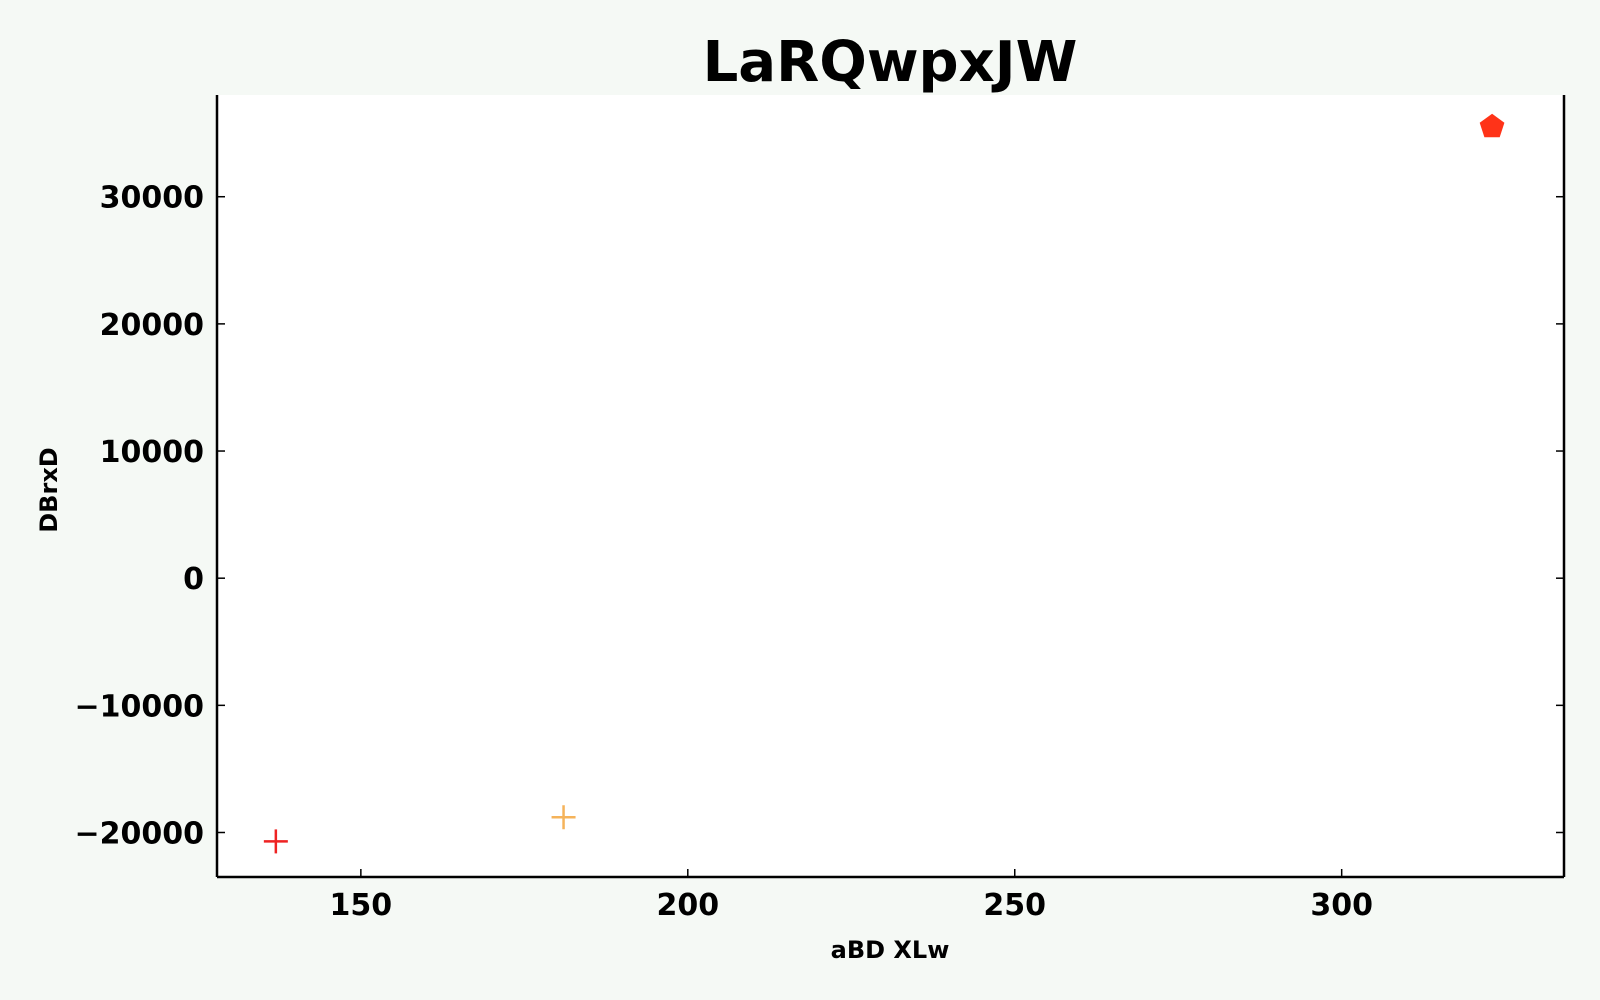 This screenshot has width=1600, height=1000. What do you see at coordinates (152, 325) in the screenshot?
I see `y-tick-label: 20000` at bounding box center [152, 325].